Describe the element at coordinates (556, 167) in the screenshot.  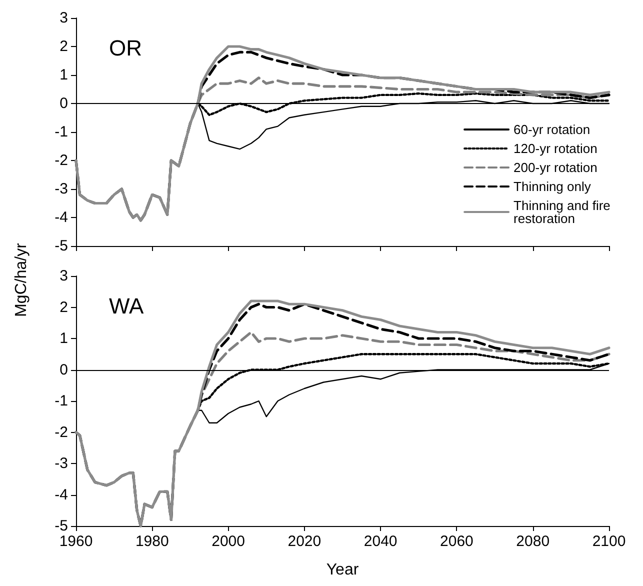
I see `legend-label: 200-yr rotation` at that location.